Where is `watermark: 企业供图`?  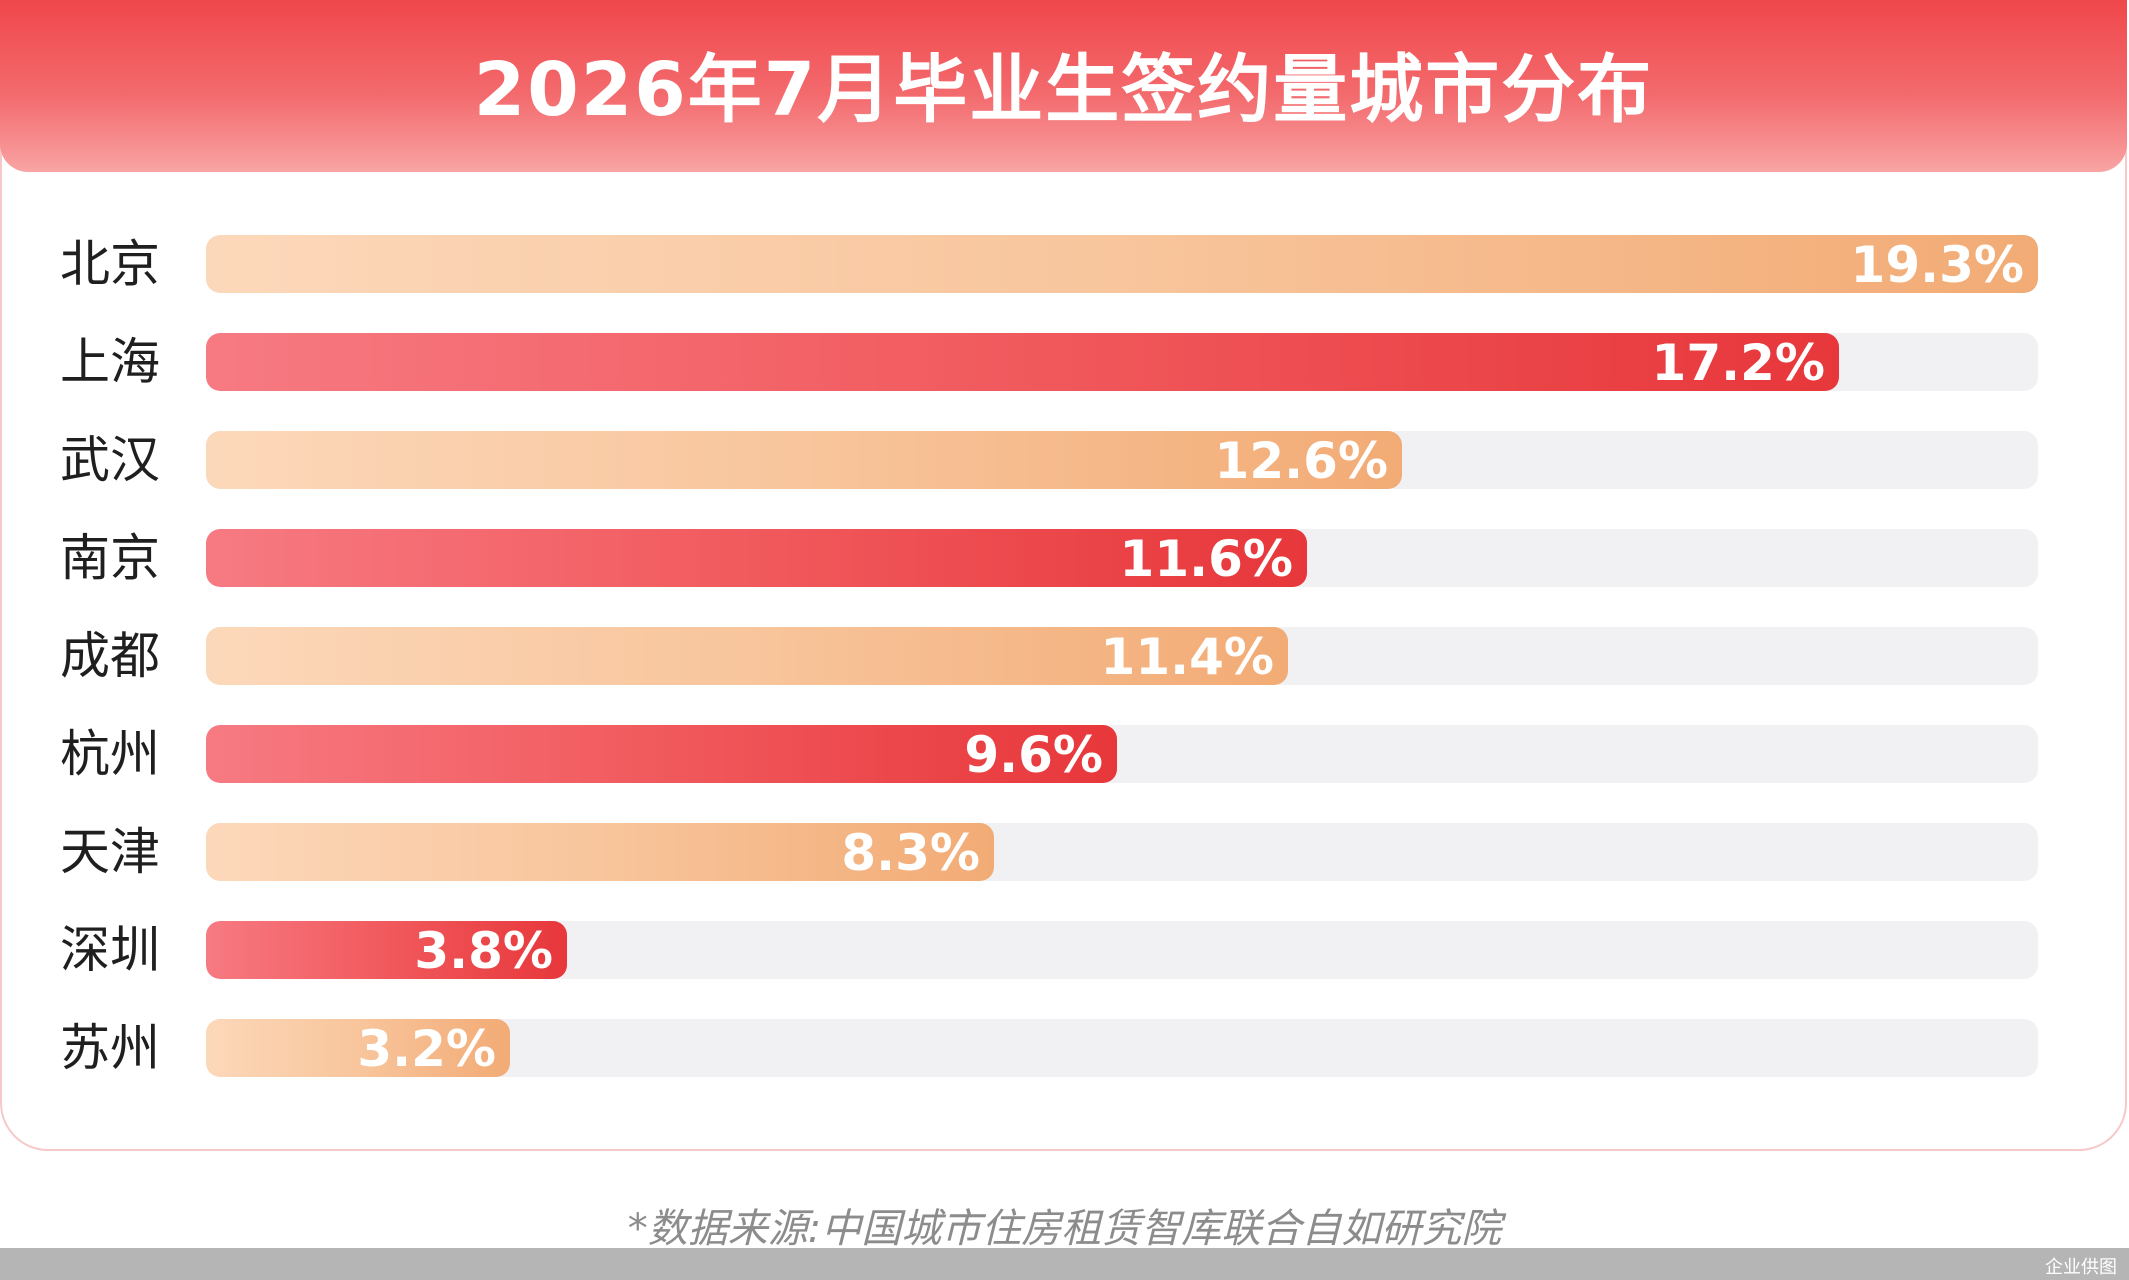
watermark: 企业供图 is located at coordinates (2081, 1267).